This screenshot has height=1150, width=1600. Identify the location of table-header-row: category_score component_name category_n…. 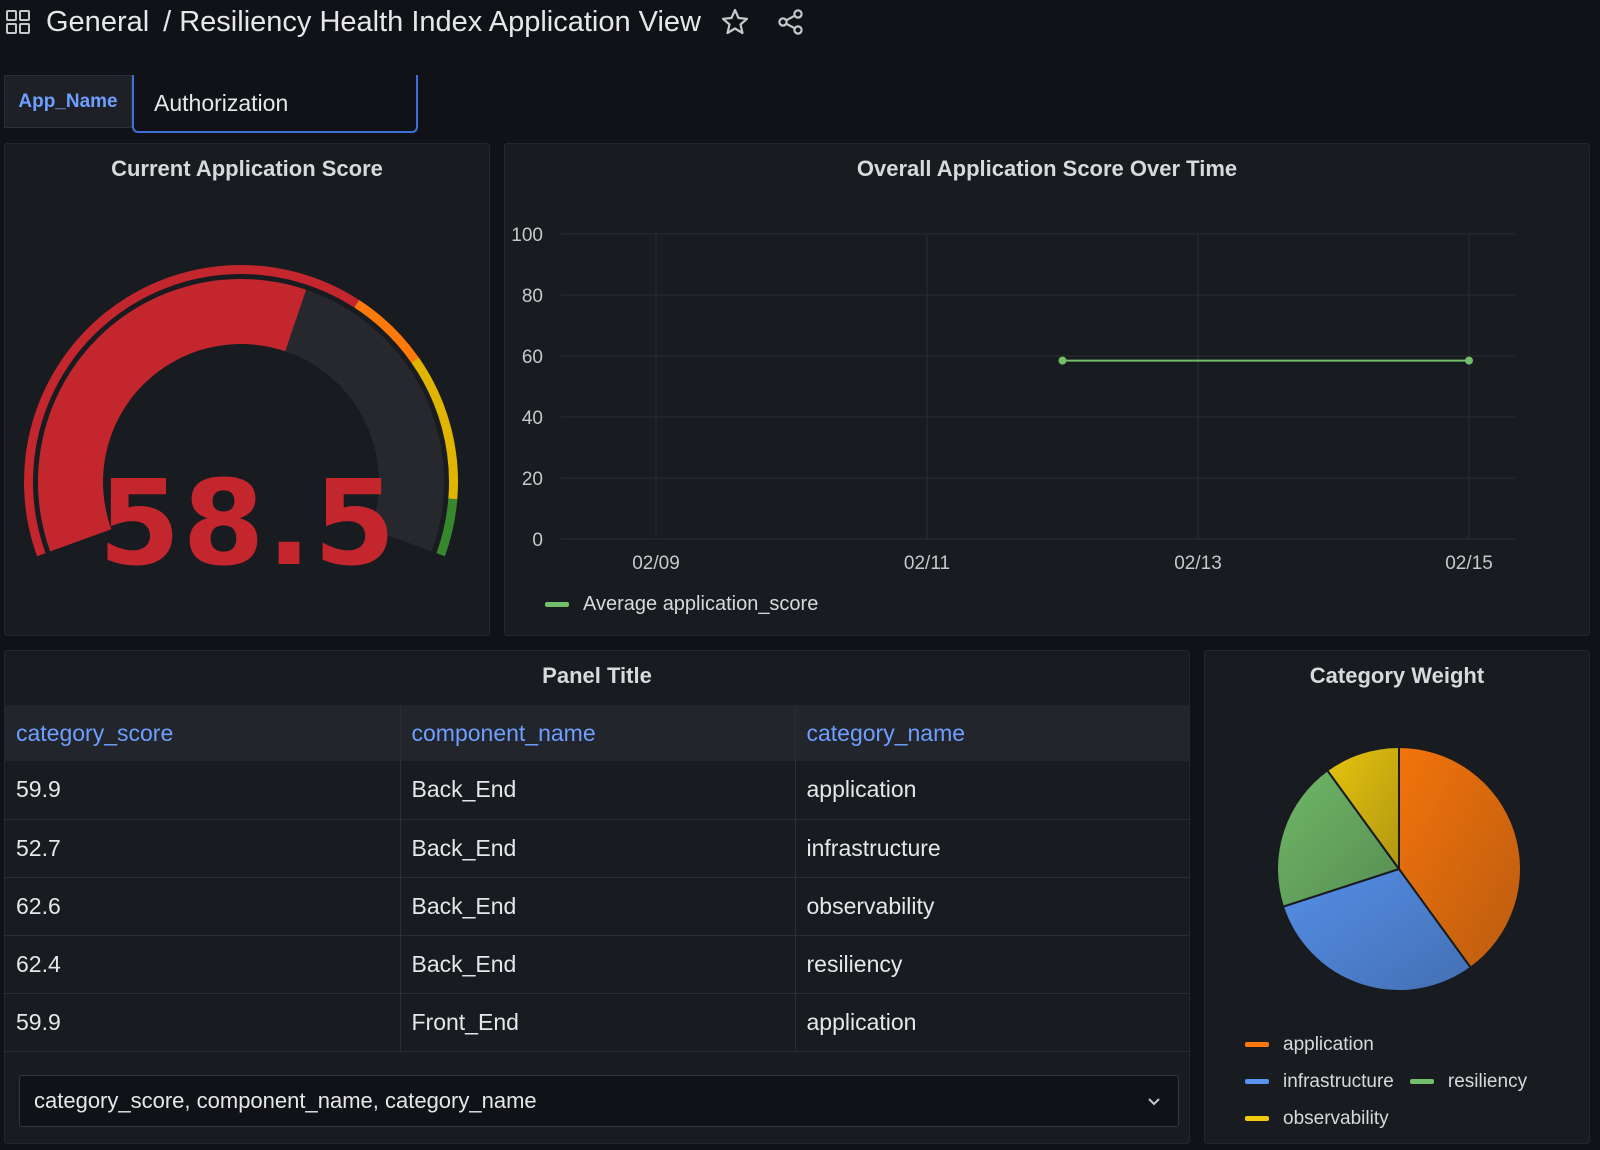
(597, 733).